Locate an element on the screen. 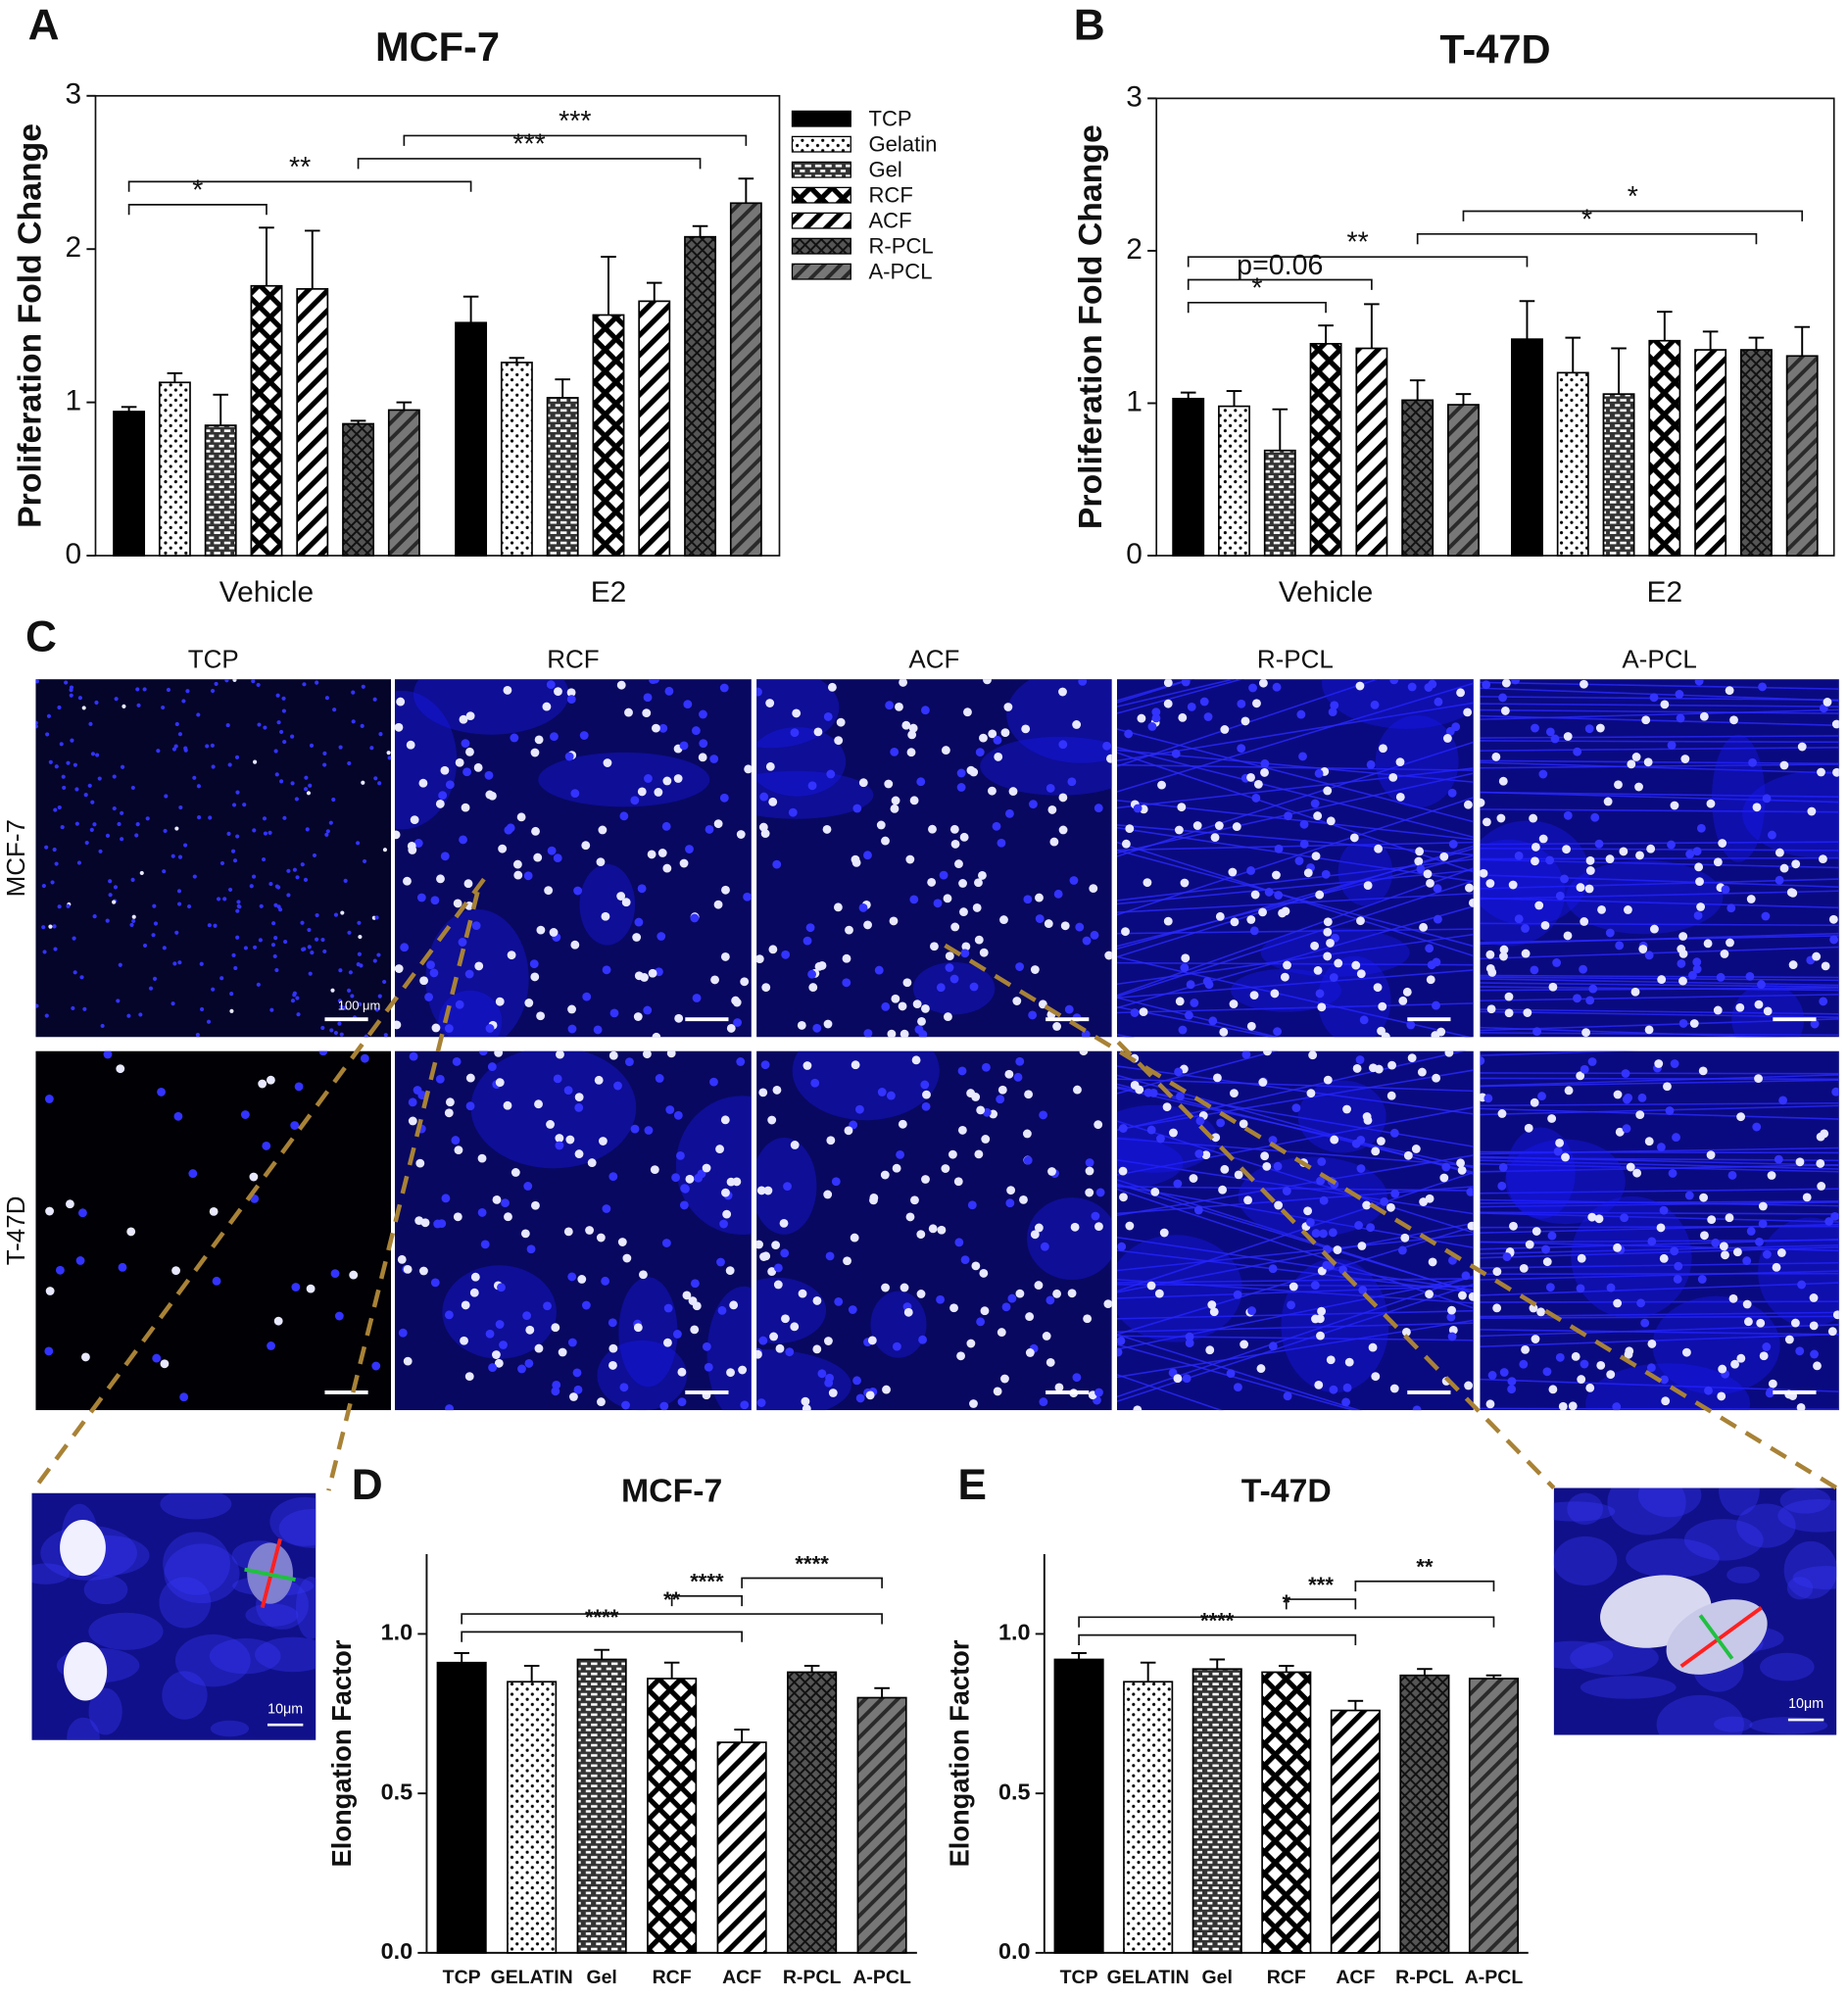 The height and width of the screenshot is (1999, 1848). x-tick-label: TCP is located at coordinates (1079, 1977).